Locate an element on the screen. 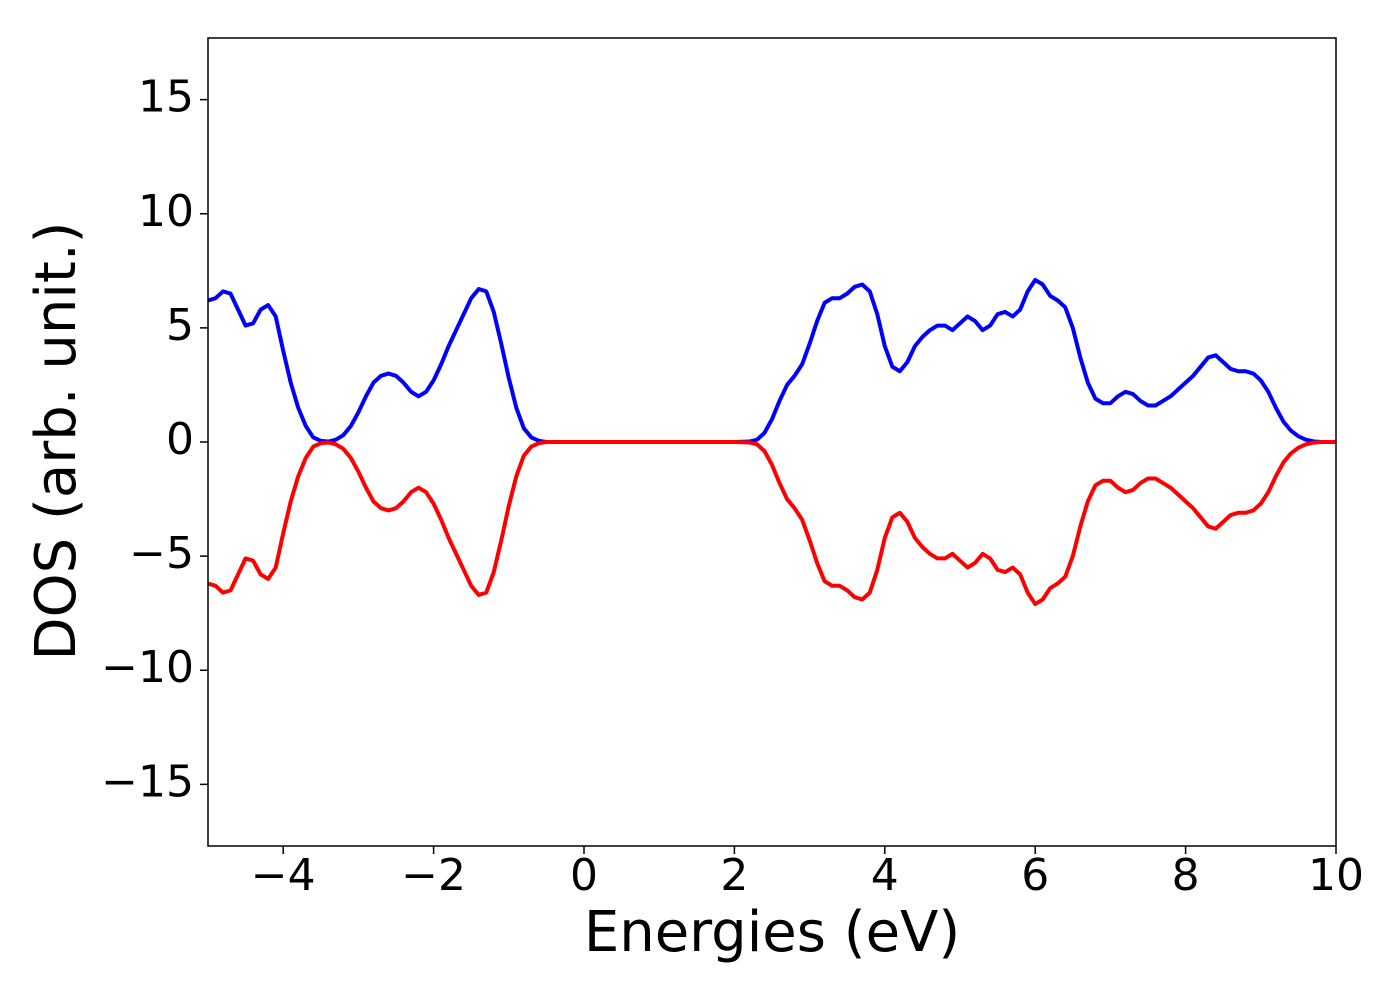  y-tick-label: −15 is located at coordinates (147, 781).